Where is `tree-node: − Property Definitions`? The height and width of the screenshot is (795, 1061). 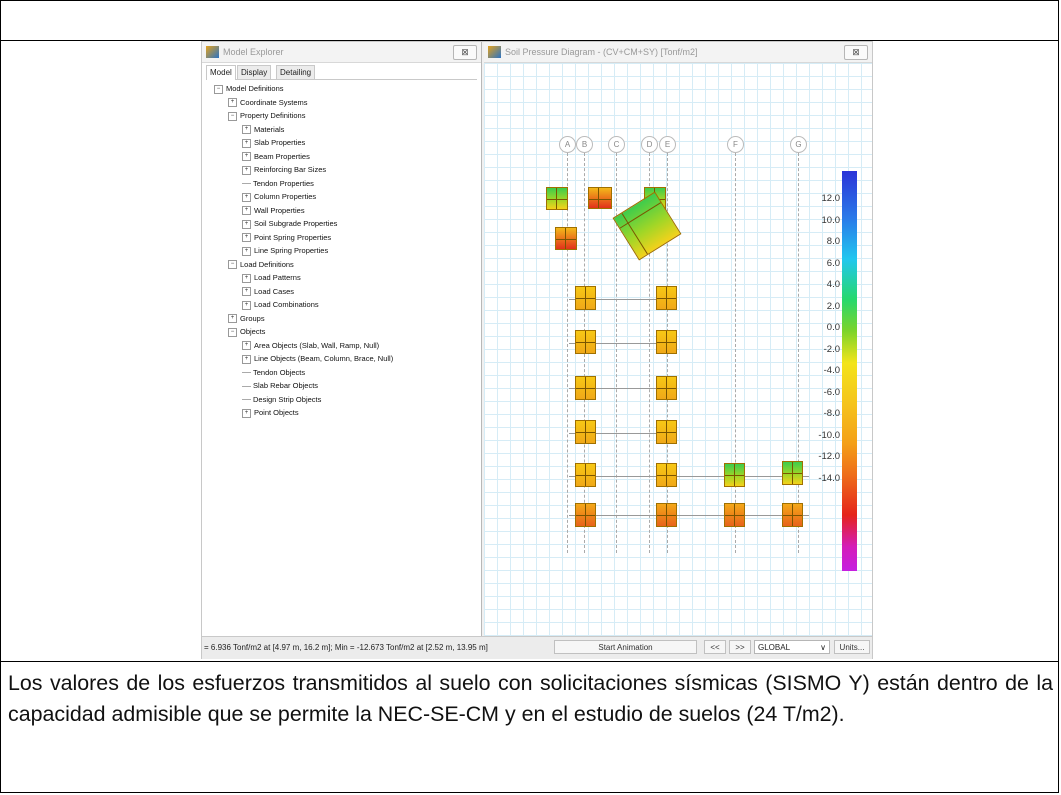 tree-node: − Property Definitions is located at coordinates (266, 115).